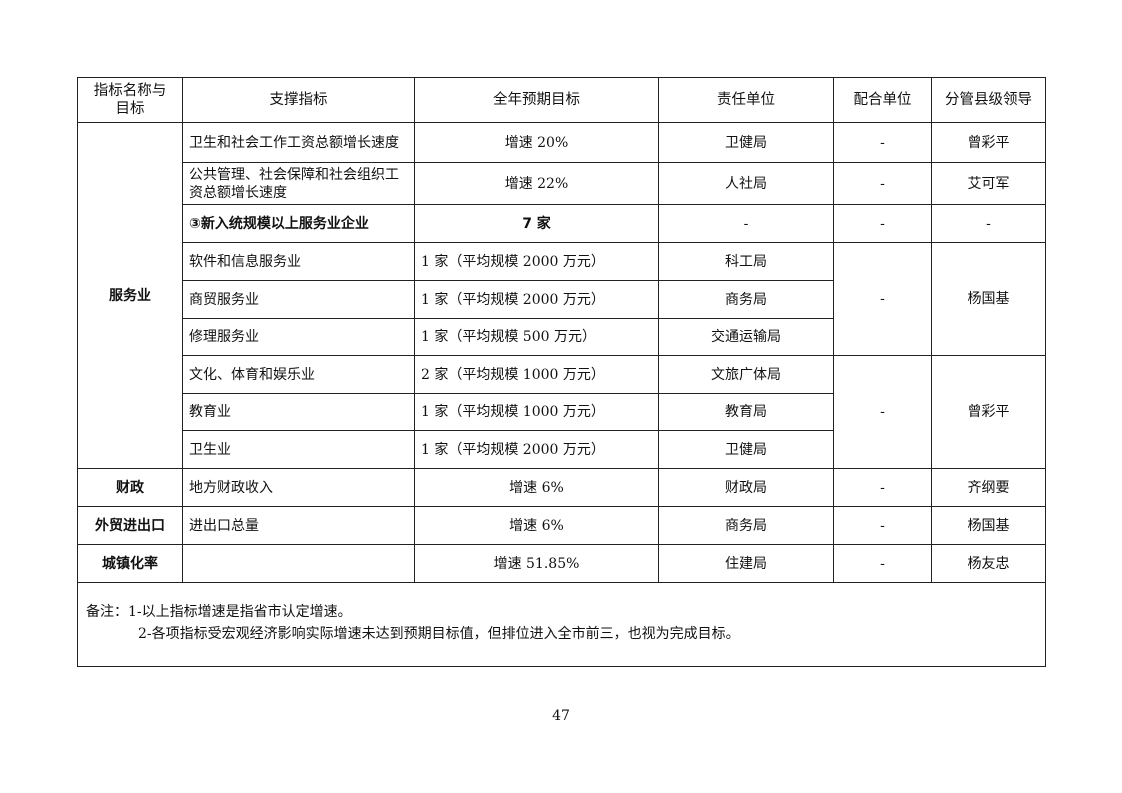  What do you see at coordinates (746, 337) in the screenshot?
I see `unit: 交通运输局` at bounding box center [746, 337].